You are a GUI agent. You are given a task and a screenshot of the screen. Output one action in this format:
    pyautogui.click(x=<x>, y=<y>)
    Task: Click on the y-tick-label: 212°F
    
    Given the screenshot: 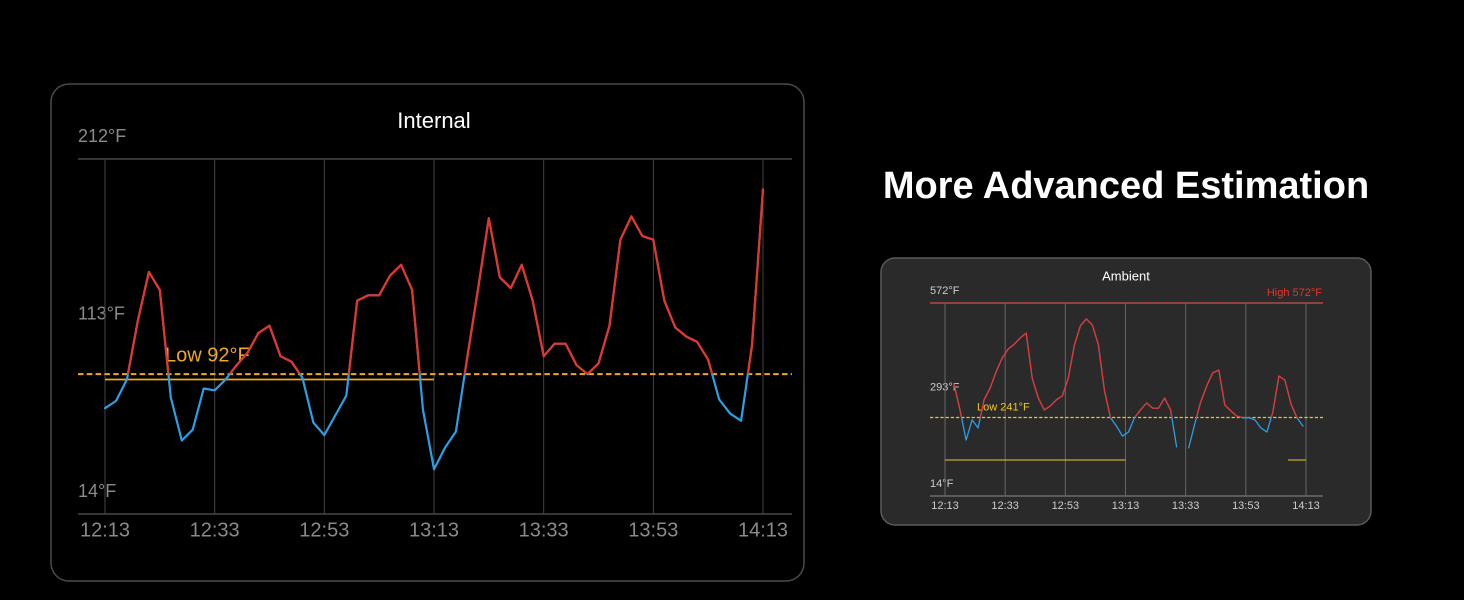 What is the action you would take?
    pyautogui.click(x=102, y=136)
    